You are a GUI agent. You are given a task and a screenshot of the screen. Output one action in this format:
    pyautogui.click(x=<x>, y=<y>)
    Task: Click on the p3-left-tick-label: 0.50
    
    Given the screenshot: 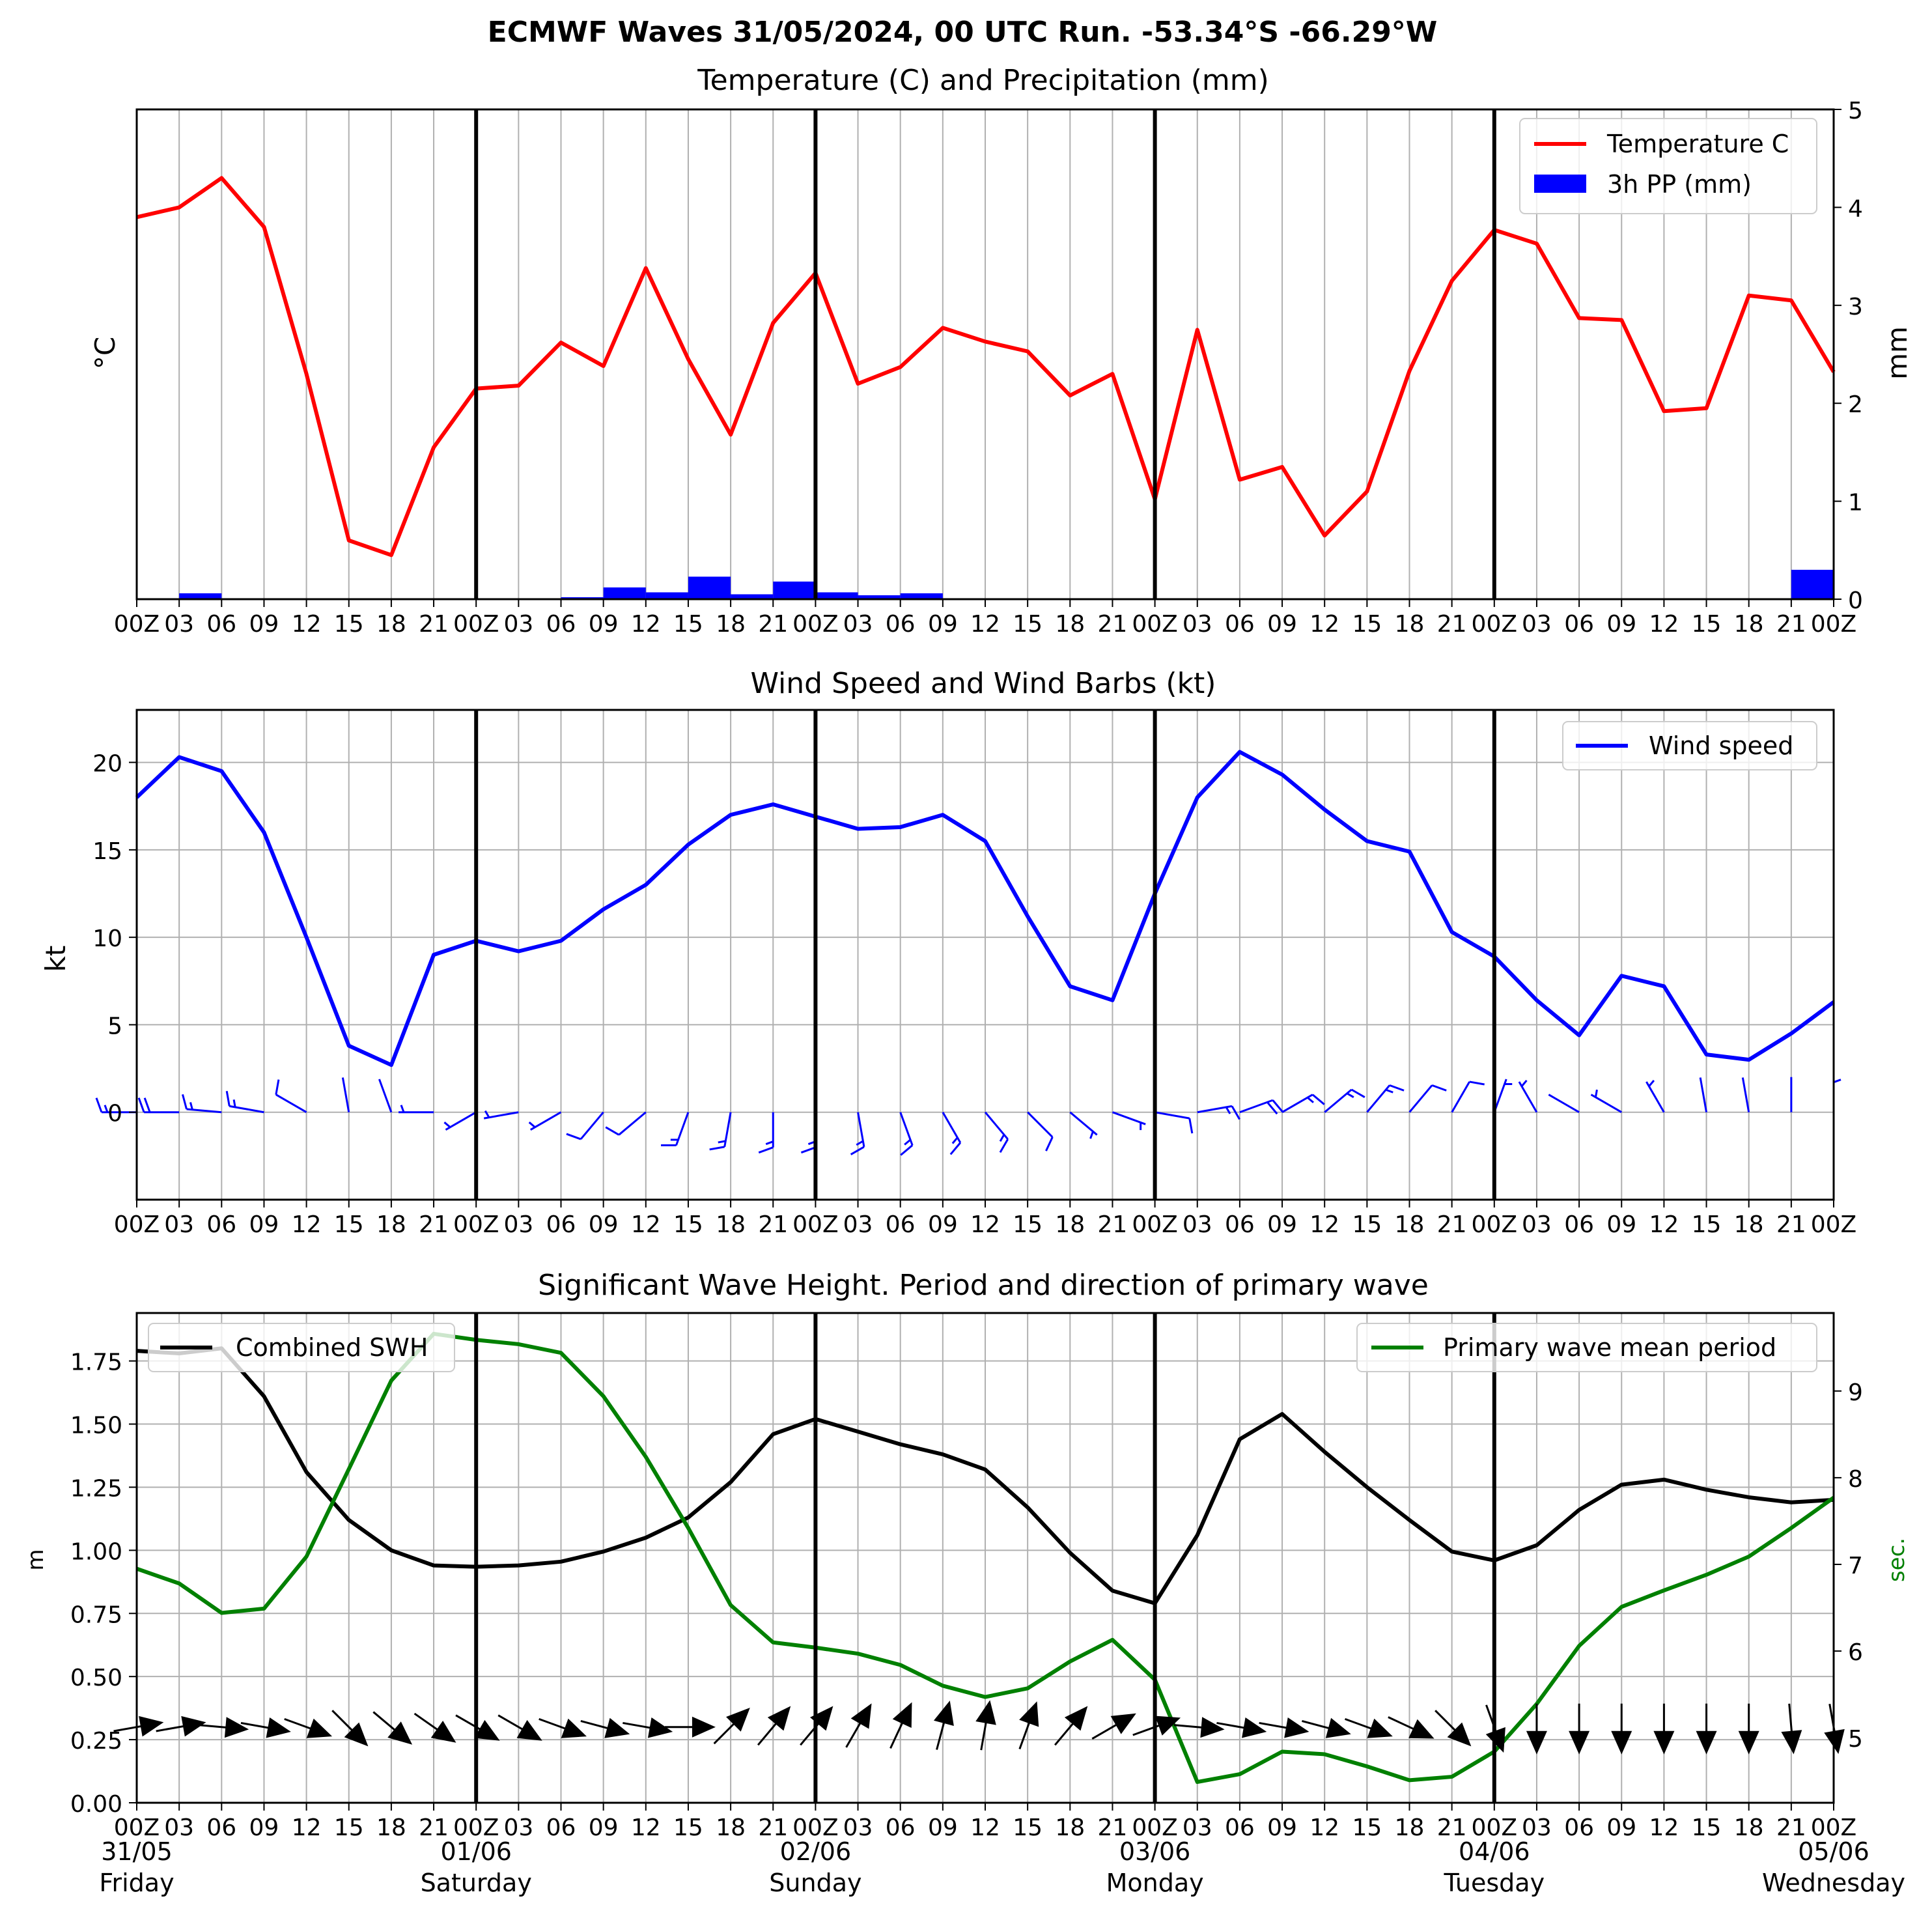 What is the action you would take?
    pyautogui.click(x=96, y=1678)
    